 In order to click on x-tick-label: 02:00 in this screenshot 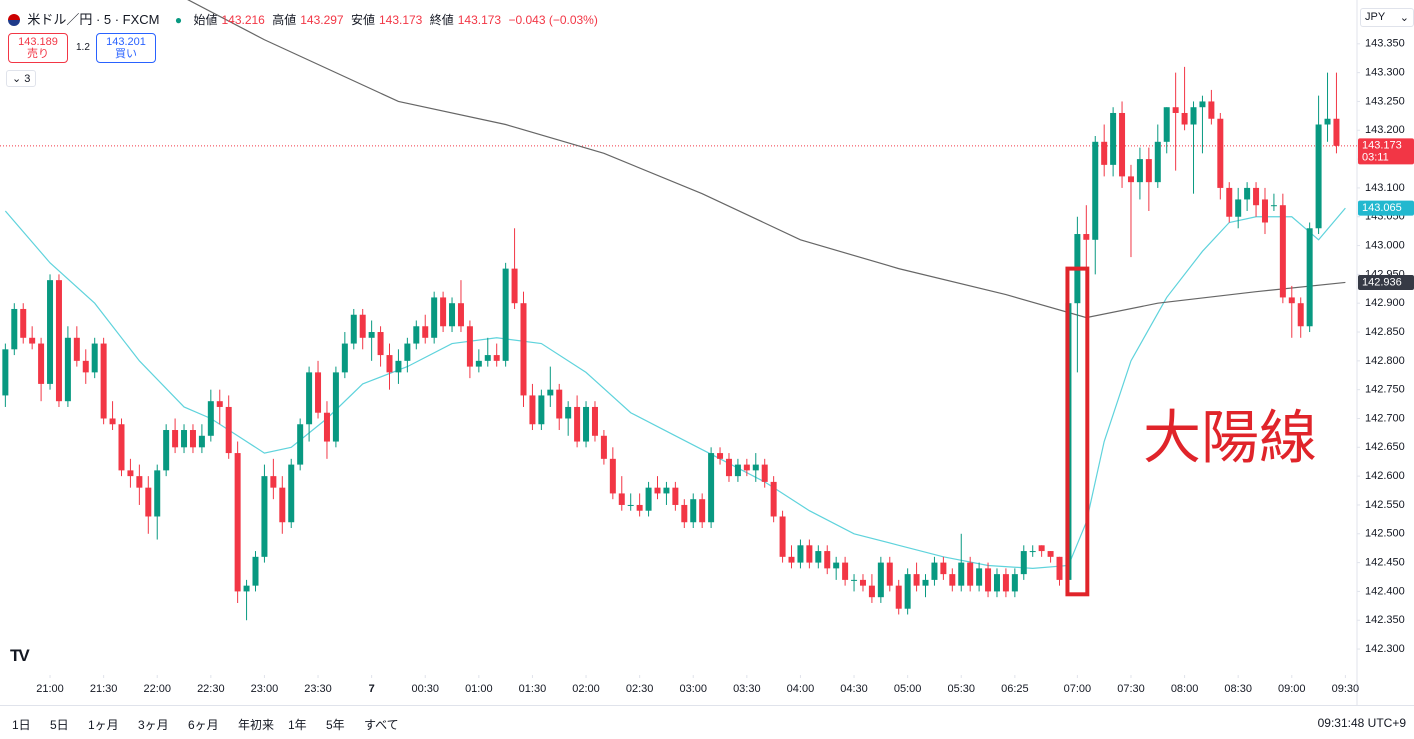, I will do `click(586, 689)`.